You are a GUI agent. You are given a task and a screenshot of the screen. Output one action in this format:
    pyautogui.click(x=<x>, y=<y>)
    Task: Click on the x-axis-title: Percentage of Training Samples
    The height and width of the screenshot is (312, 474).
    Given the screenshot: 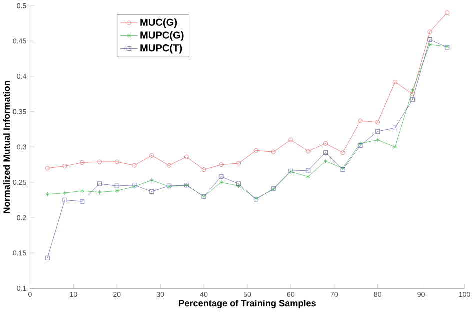 What is the action you would take?
    pyautogui.click(x=247, y=304)
    